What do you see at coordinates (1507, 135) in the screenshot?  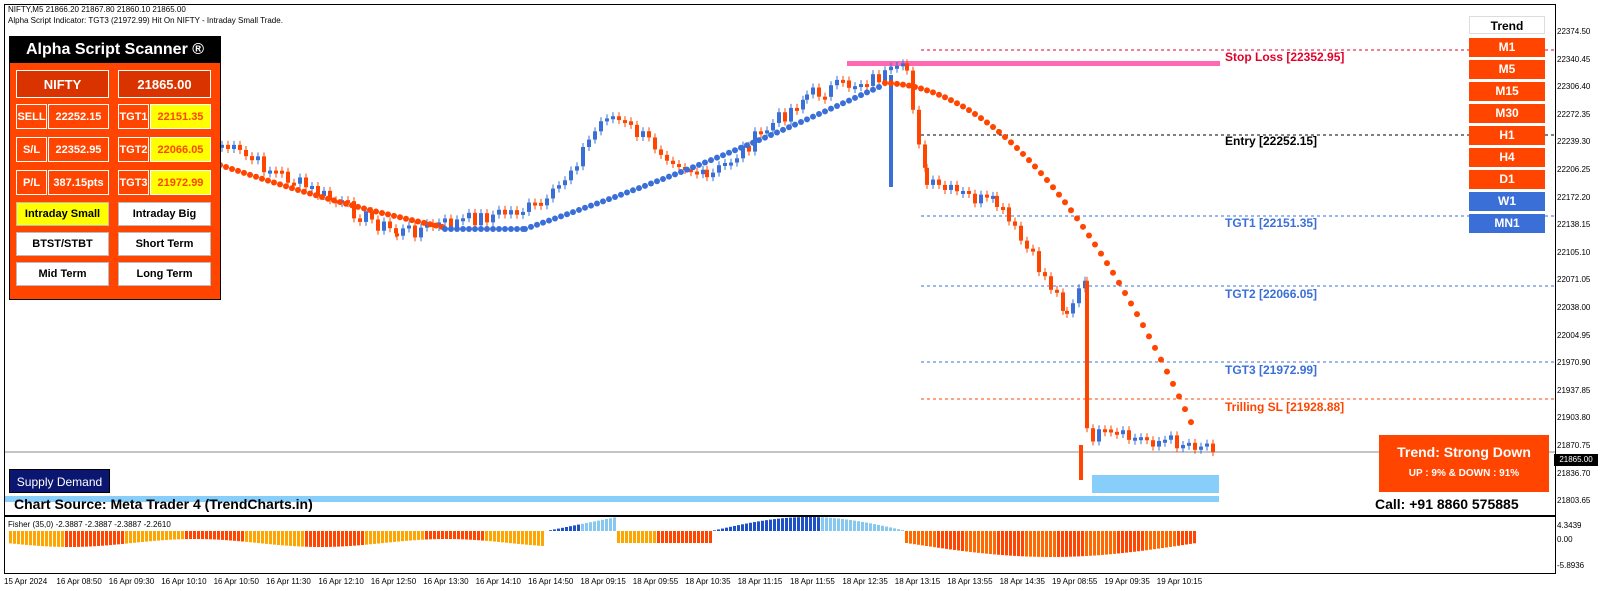 I see `timeframe-h1-button: H1` at bounding box center [1507, 135].